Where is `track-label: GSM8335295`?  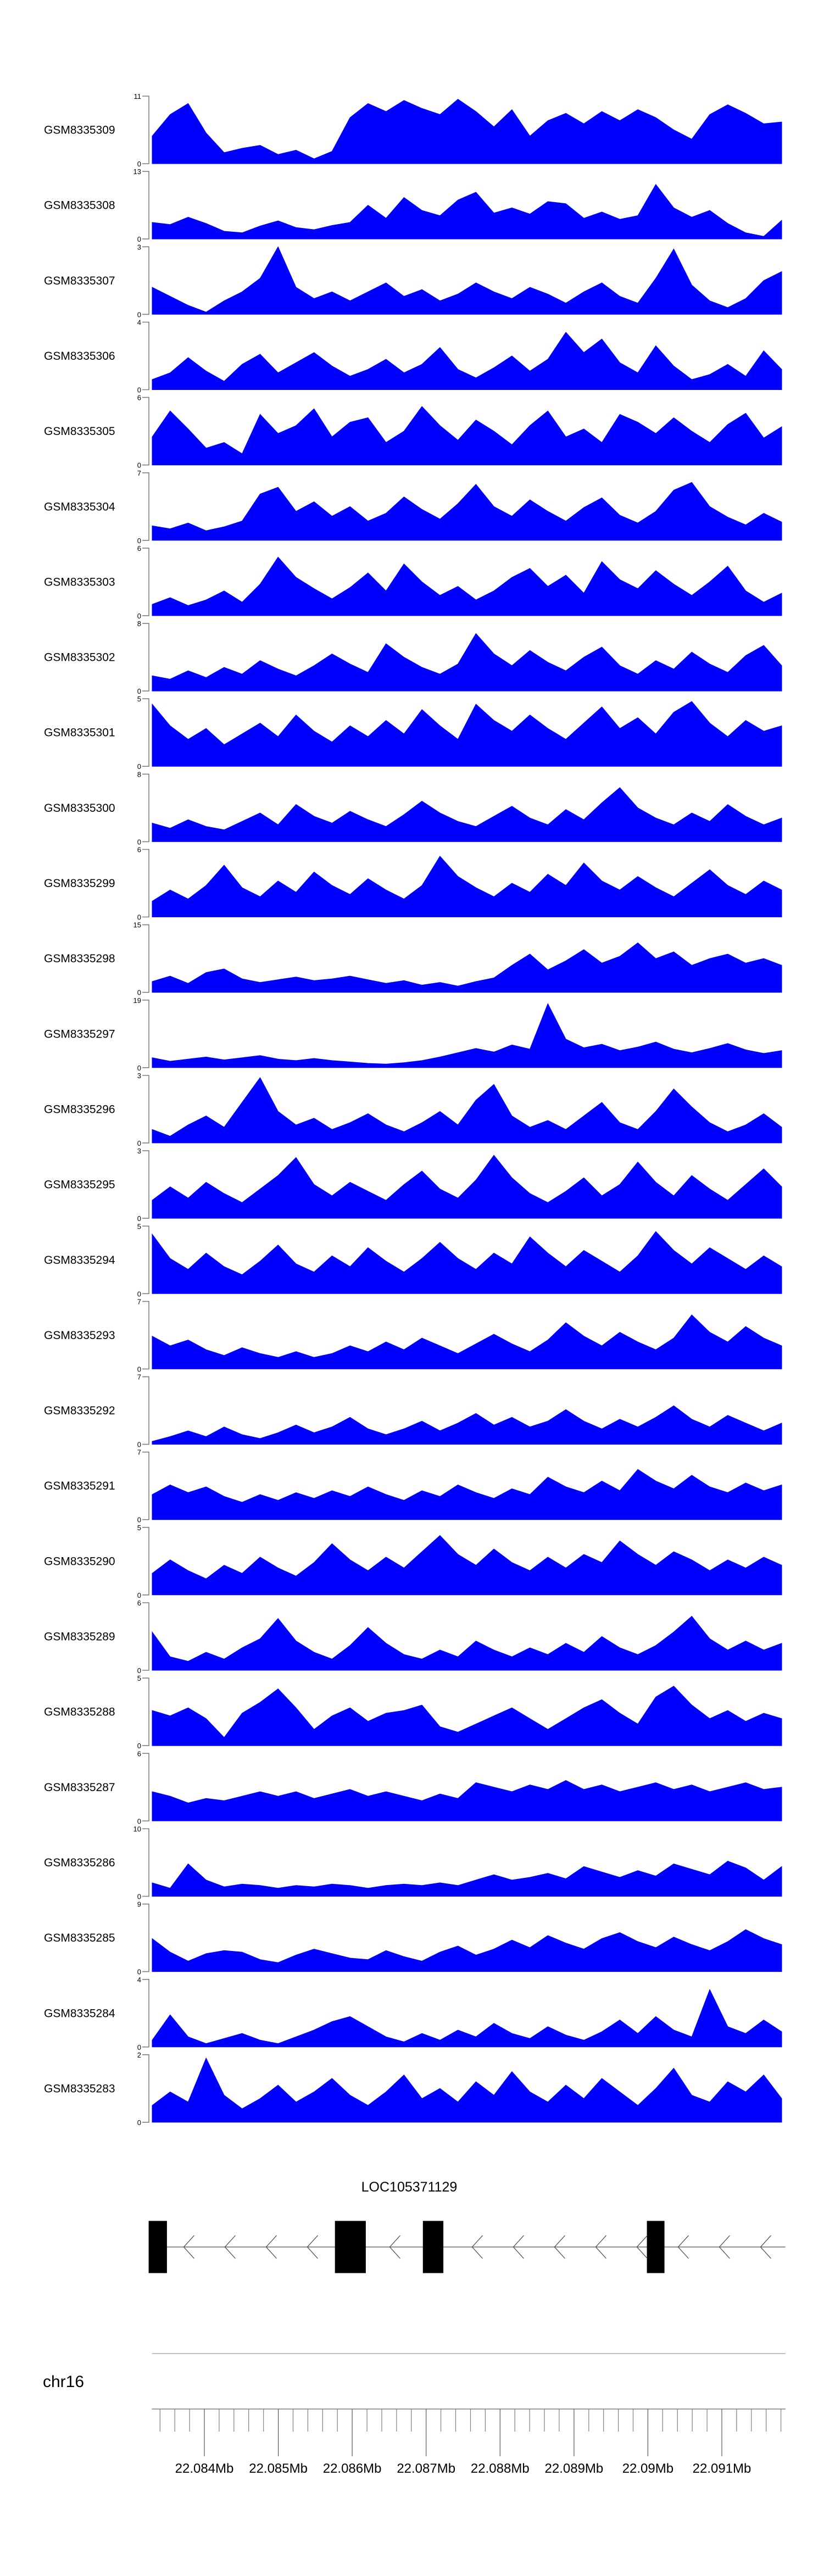 track-label: GSM8335295 is located at coordinates (79, 1185).